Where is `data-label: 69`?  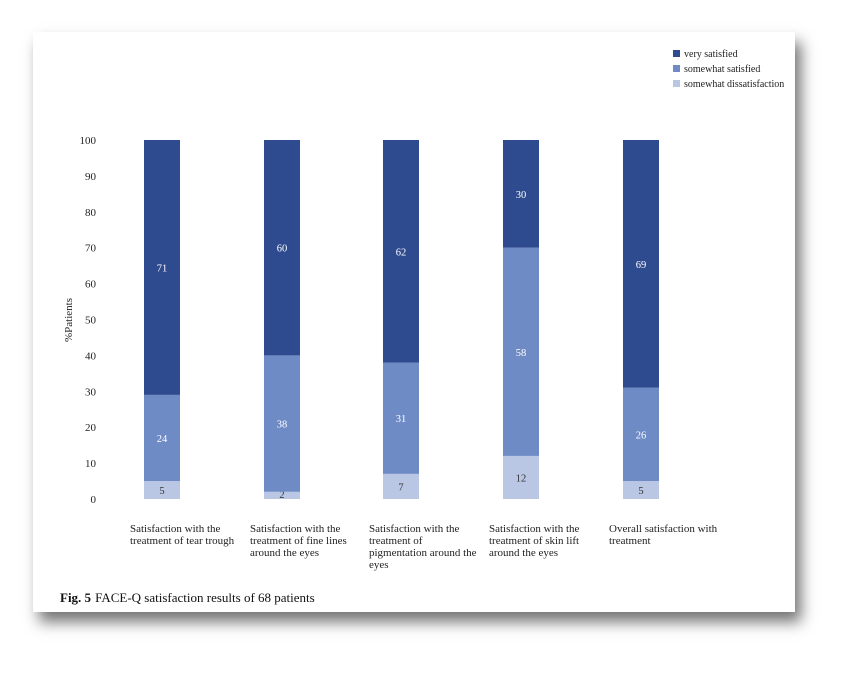
data-label: 69 is located at coordinates (641, 265).